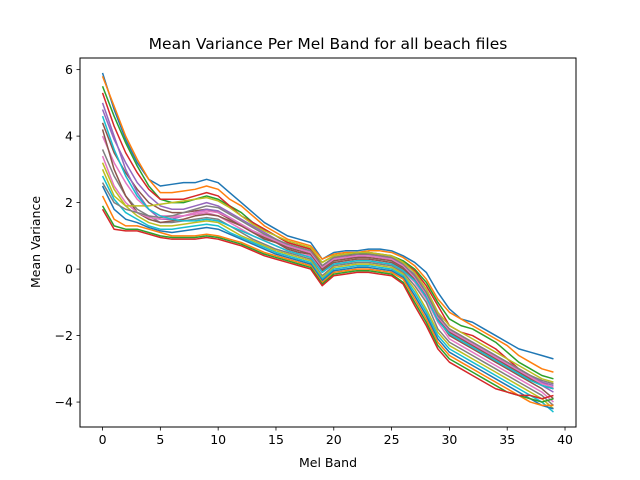  Describe the element at coordinates (334, 439) in the screenshot. I see `x-tick-label: 20` at that location.